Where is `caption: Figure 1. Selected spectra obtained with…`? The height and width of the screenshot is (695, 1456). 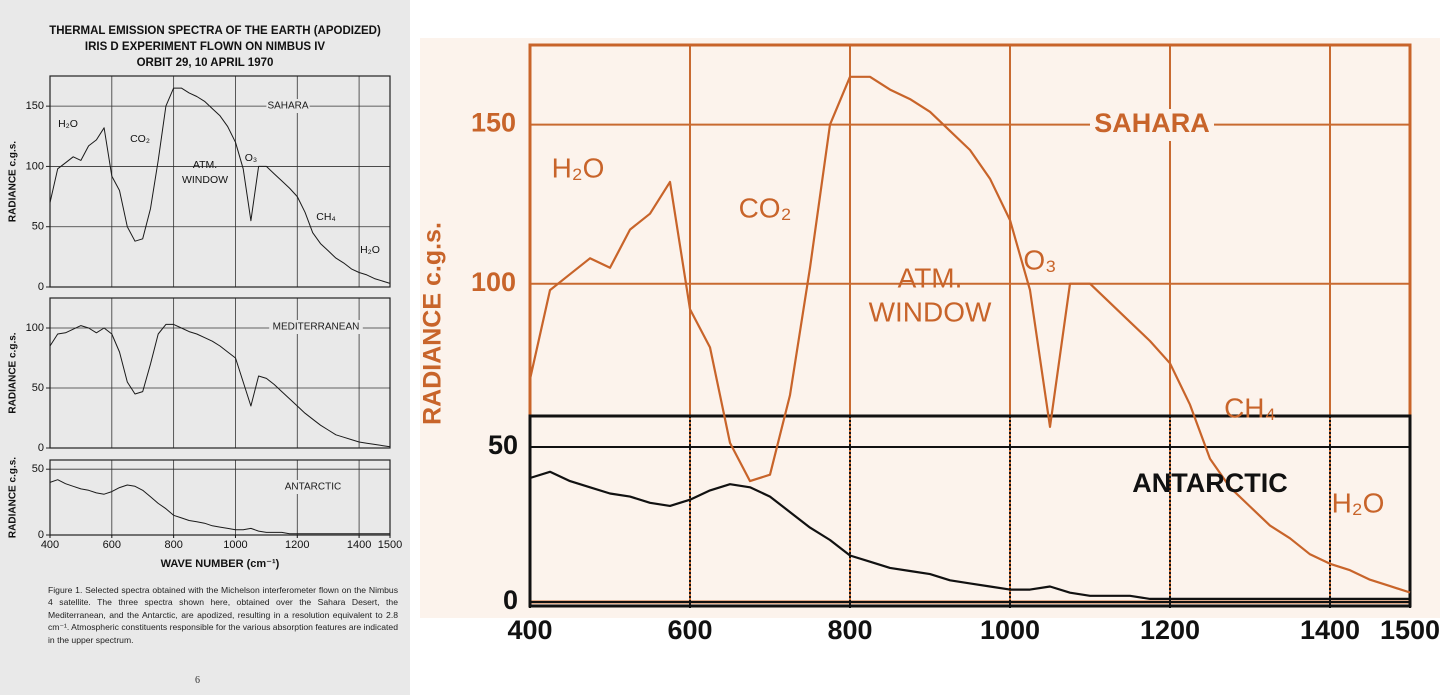
caption: Figure 1. Selected spectra obtained with… is located at coordinates (223, 615).